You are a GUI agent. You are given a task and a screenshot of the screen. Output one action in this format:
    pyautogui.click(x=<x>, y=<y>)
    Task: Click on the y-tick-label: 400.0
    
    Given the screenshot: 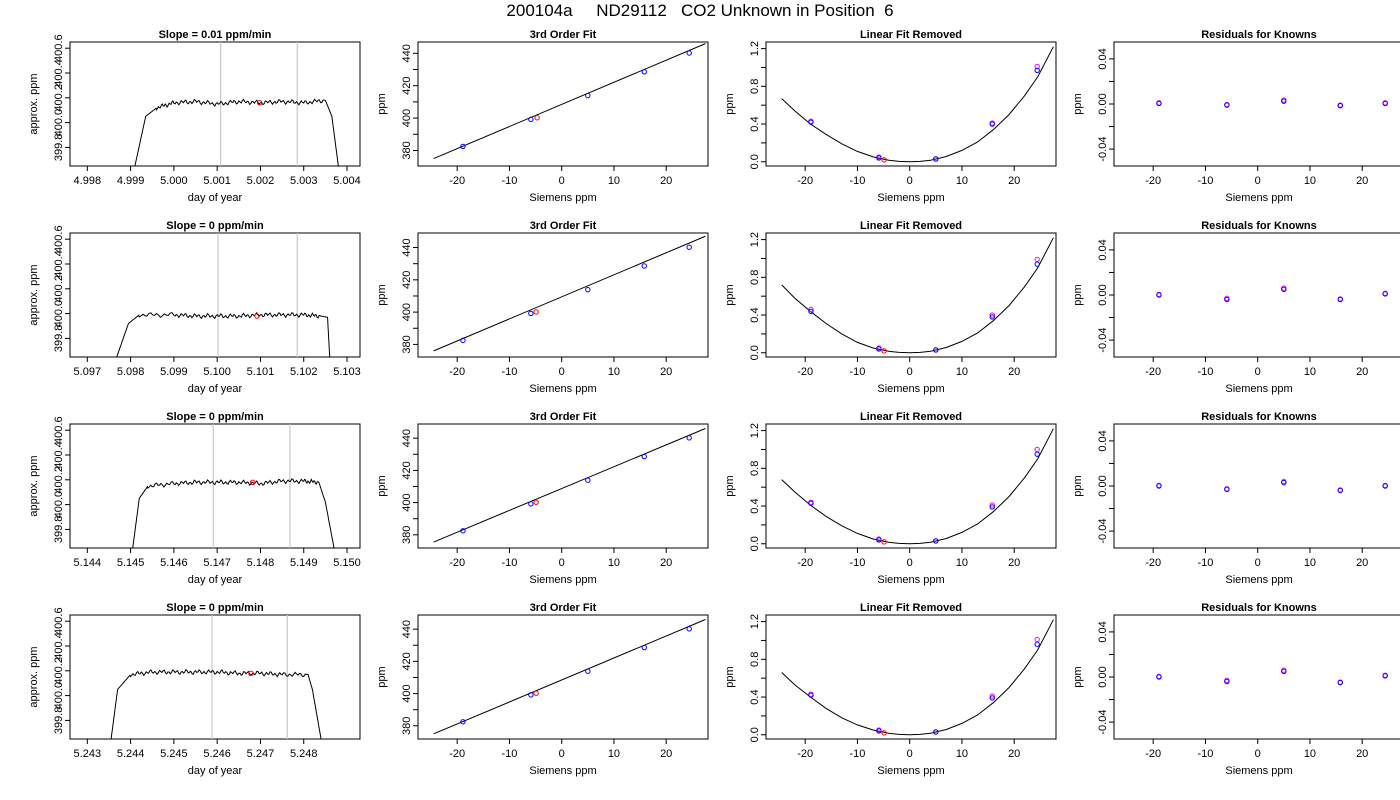 What is the action you would take?
    pyautogui.click(x=59, y=505)
    